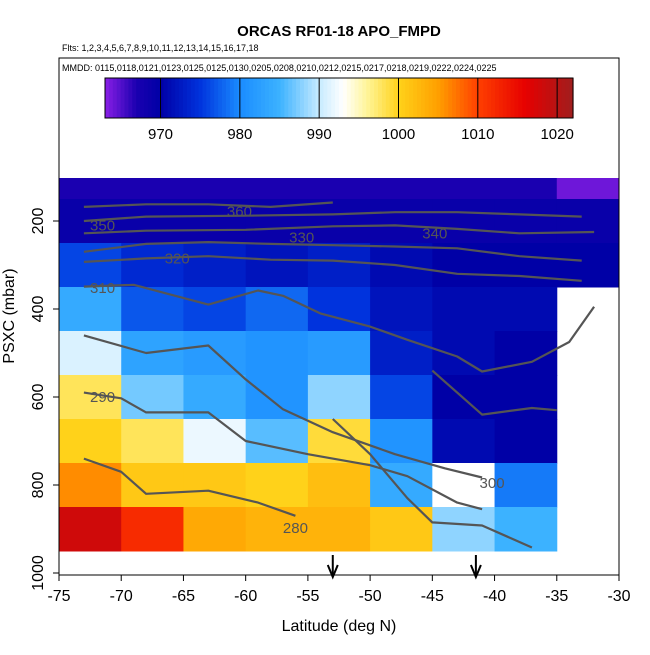  What do you see at coordinates (102, 225) in the screenshot?
I see `contour-label: 350` at bounding box center [102, 225].